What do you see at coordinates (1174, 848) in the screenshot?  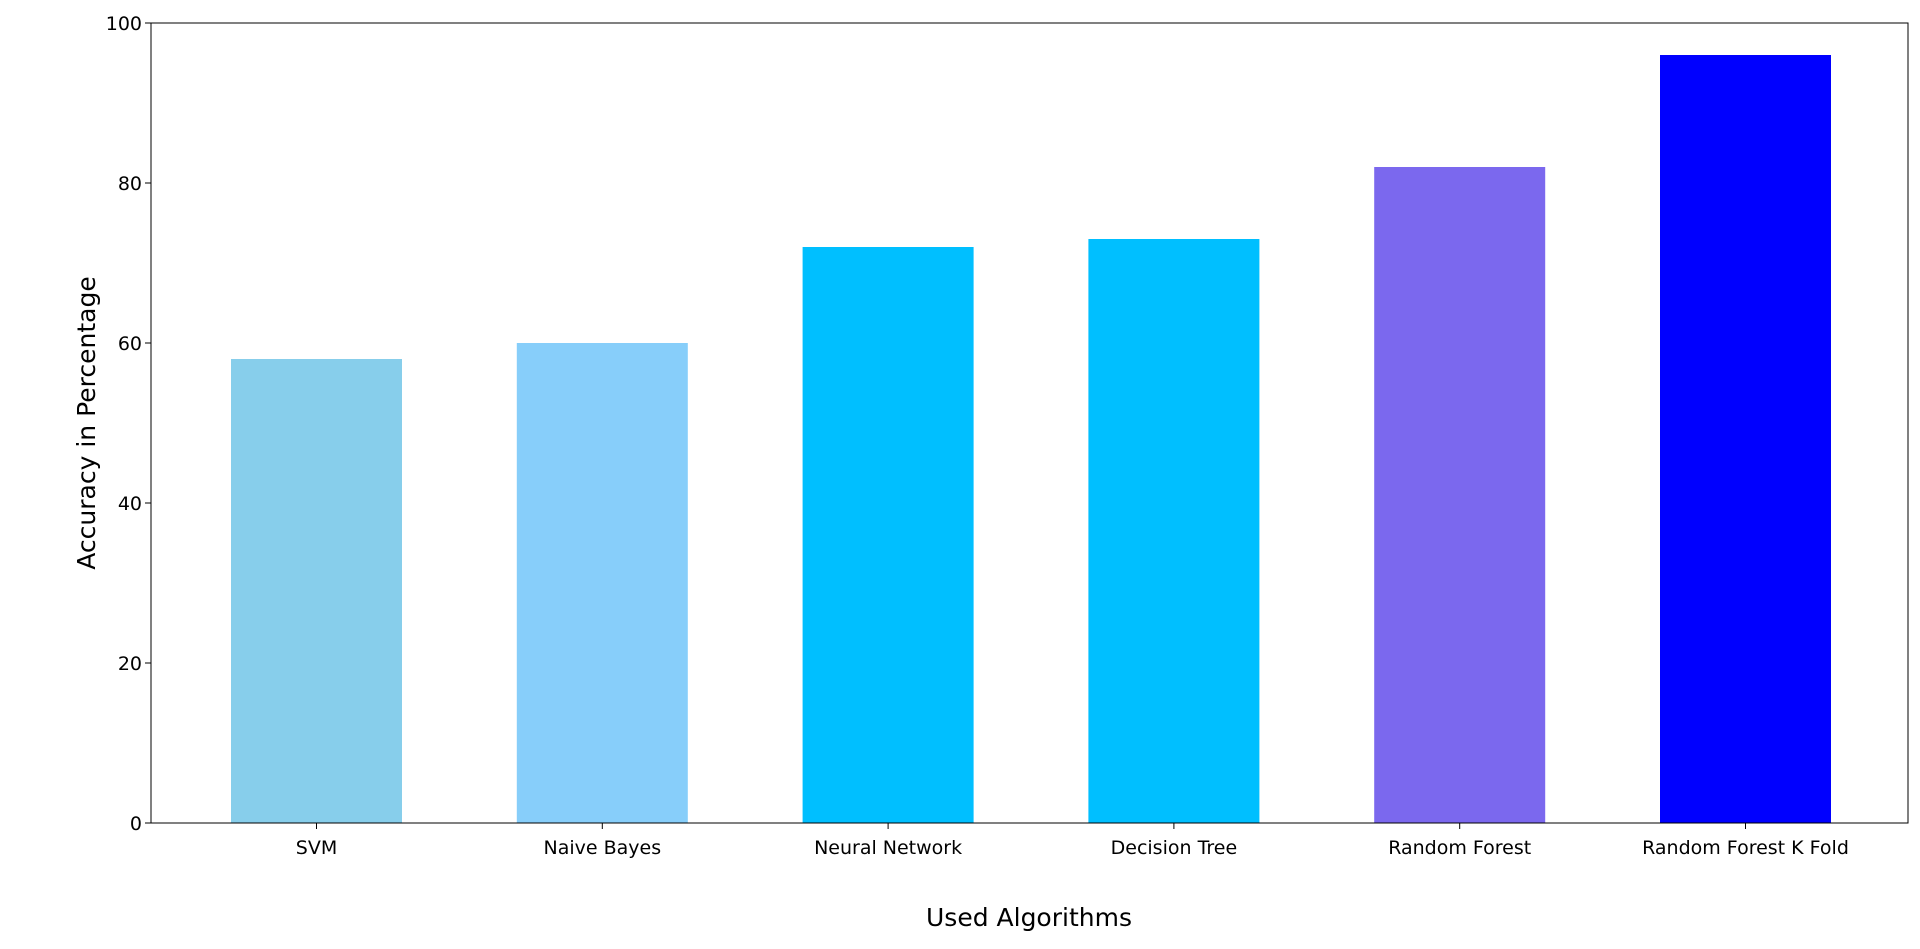 I see `x-tick-label: Decision Tree` at bounding box center [1174, 848].